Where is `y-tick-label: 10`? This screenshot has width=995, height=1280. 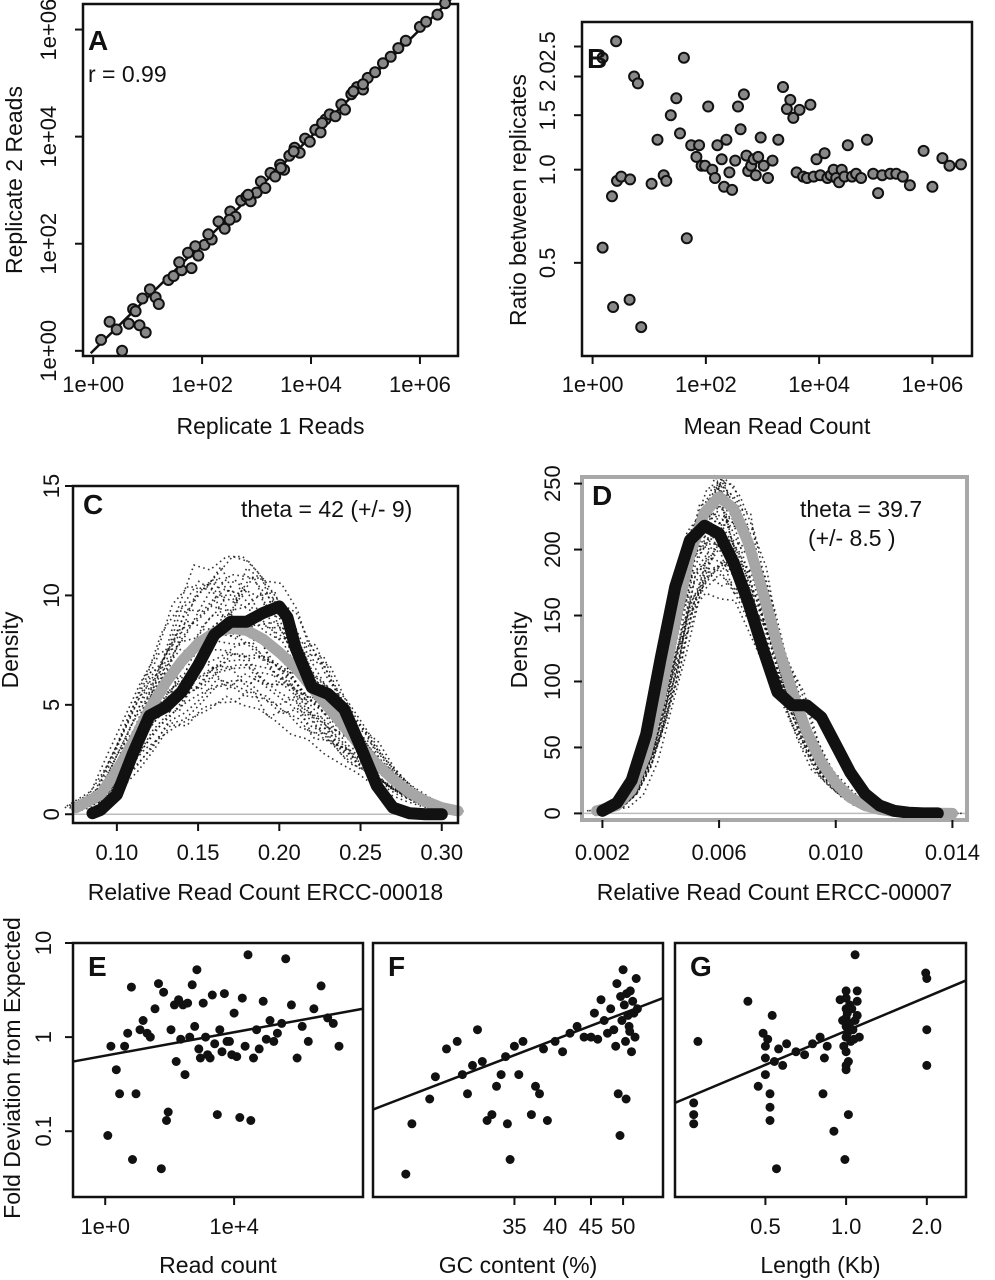
y-tick-label: 10 is located at coordinates (51, 595).